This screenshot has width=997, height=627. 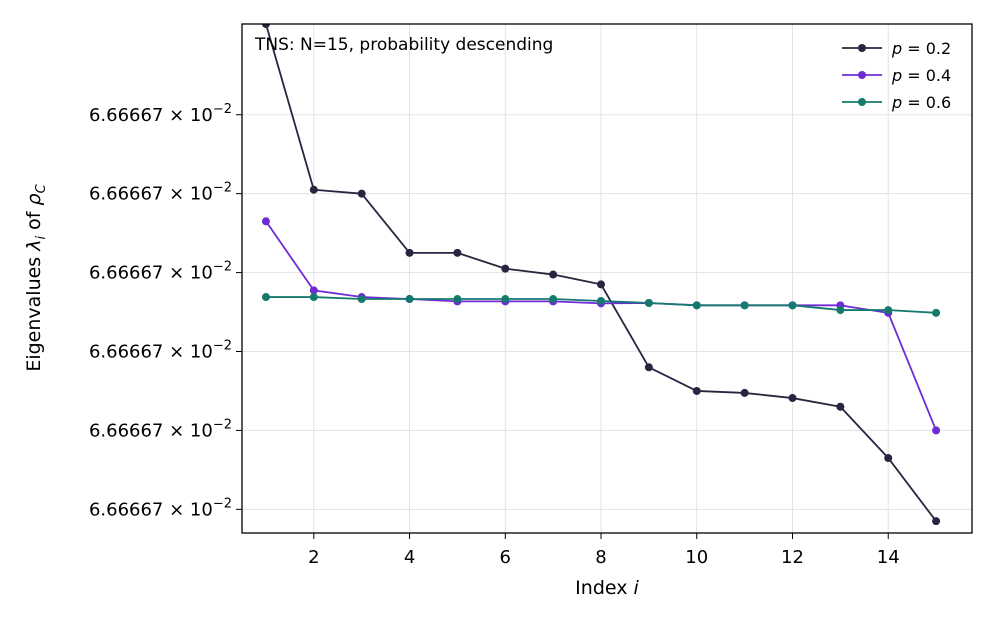 I want to click on legend-label-value: = 0.6, so click(x=926, y=102).